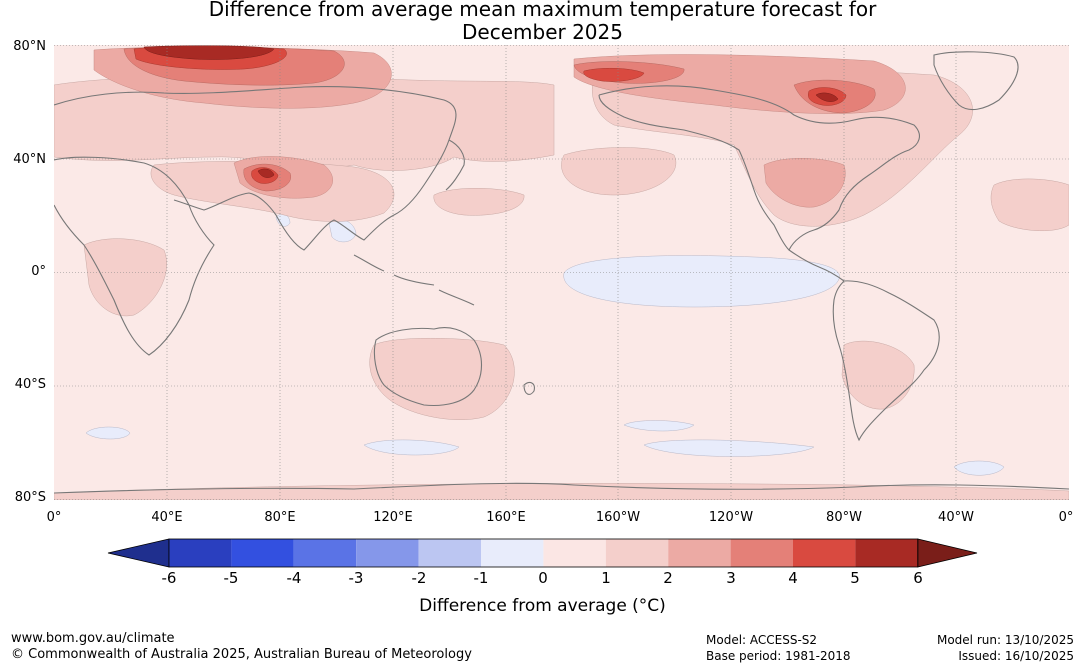 Image resolution: width=1085 pixels, height=667 pixels. I want to click on colorbar-tick: 6, so click(918, 578).